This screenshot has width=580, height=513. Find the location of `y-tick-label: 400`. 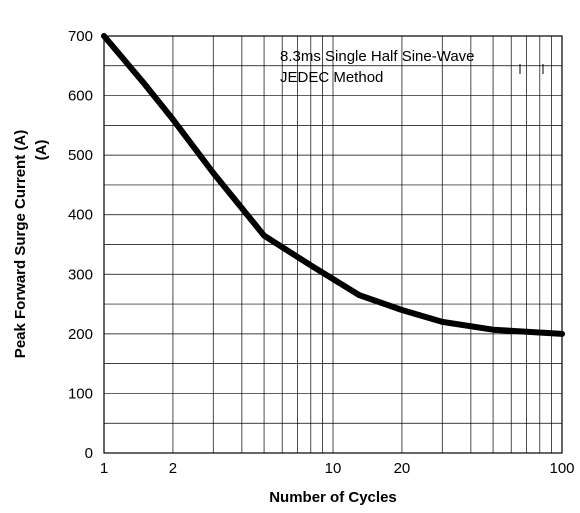

y-tick-label: 400 is located at coordinates (80, 215).